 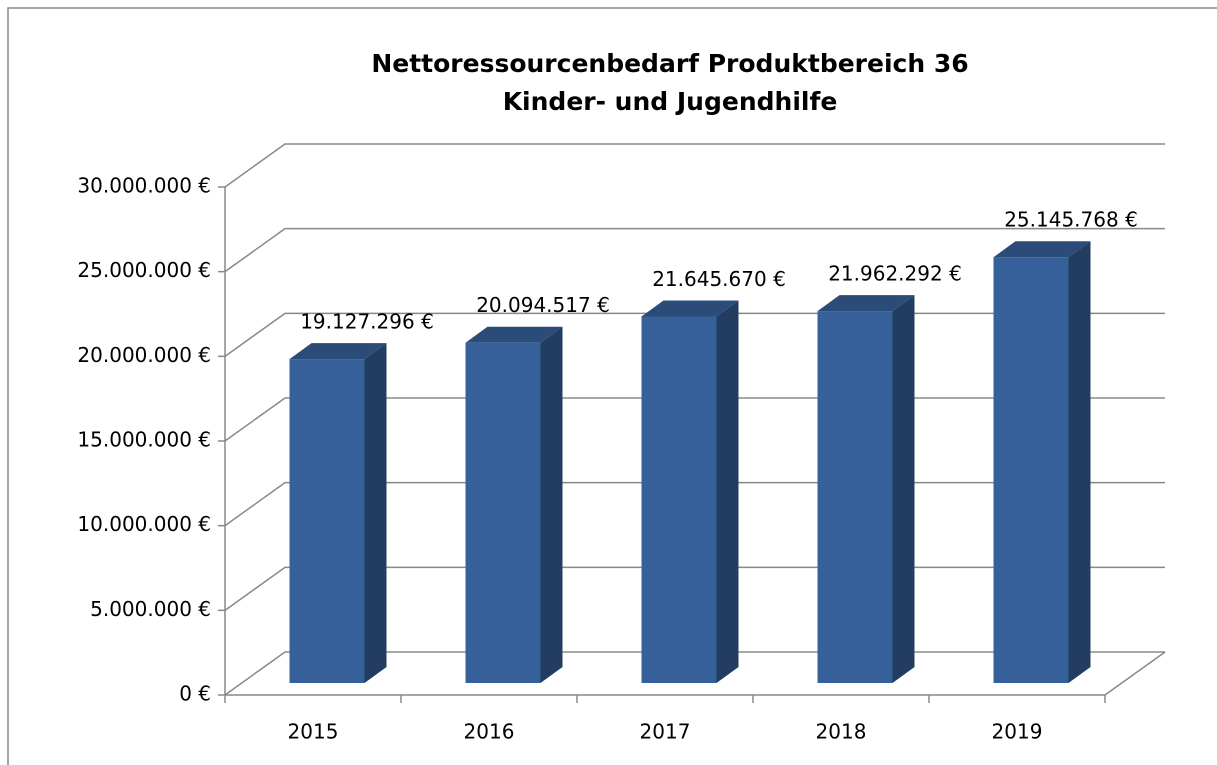 What do you see at coordinates (1135, 673) in the screenshot?
I see `floor-edge` at bounding box center [1135, 673].